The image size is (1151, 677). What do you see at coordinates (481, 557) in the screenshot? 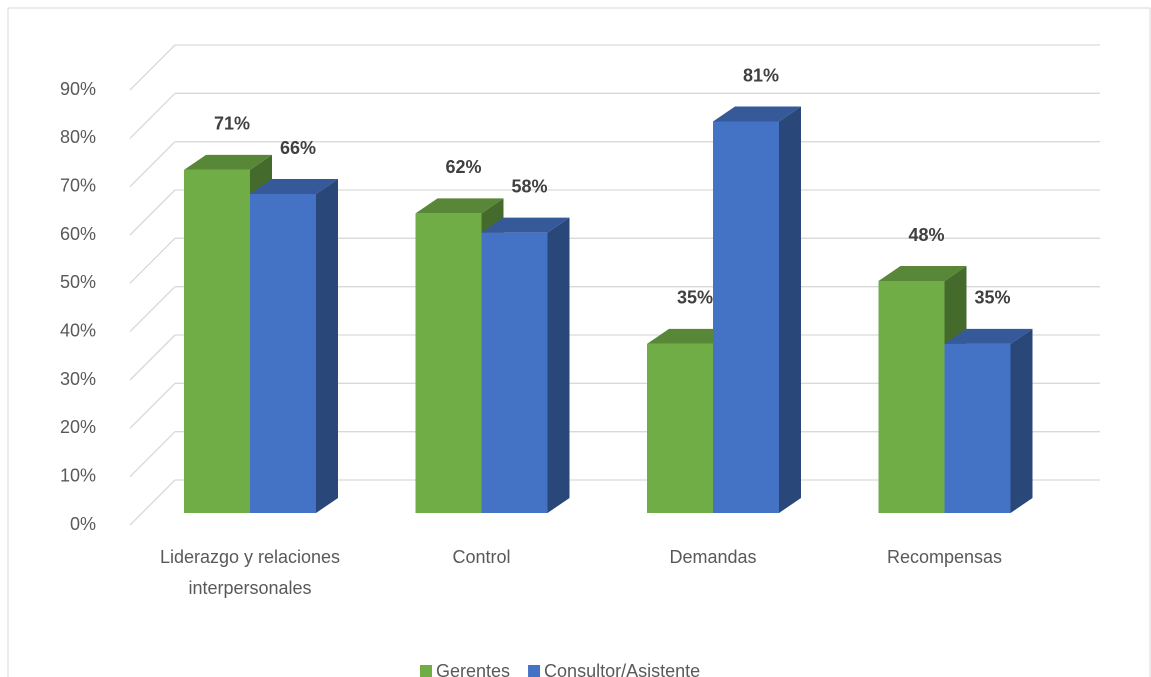
I see `x-tick-label: Control` at bounding box center [481, 557].